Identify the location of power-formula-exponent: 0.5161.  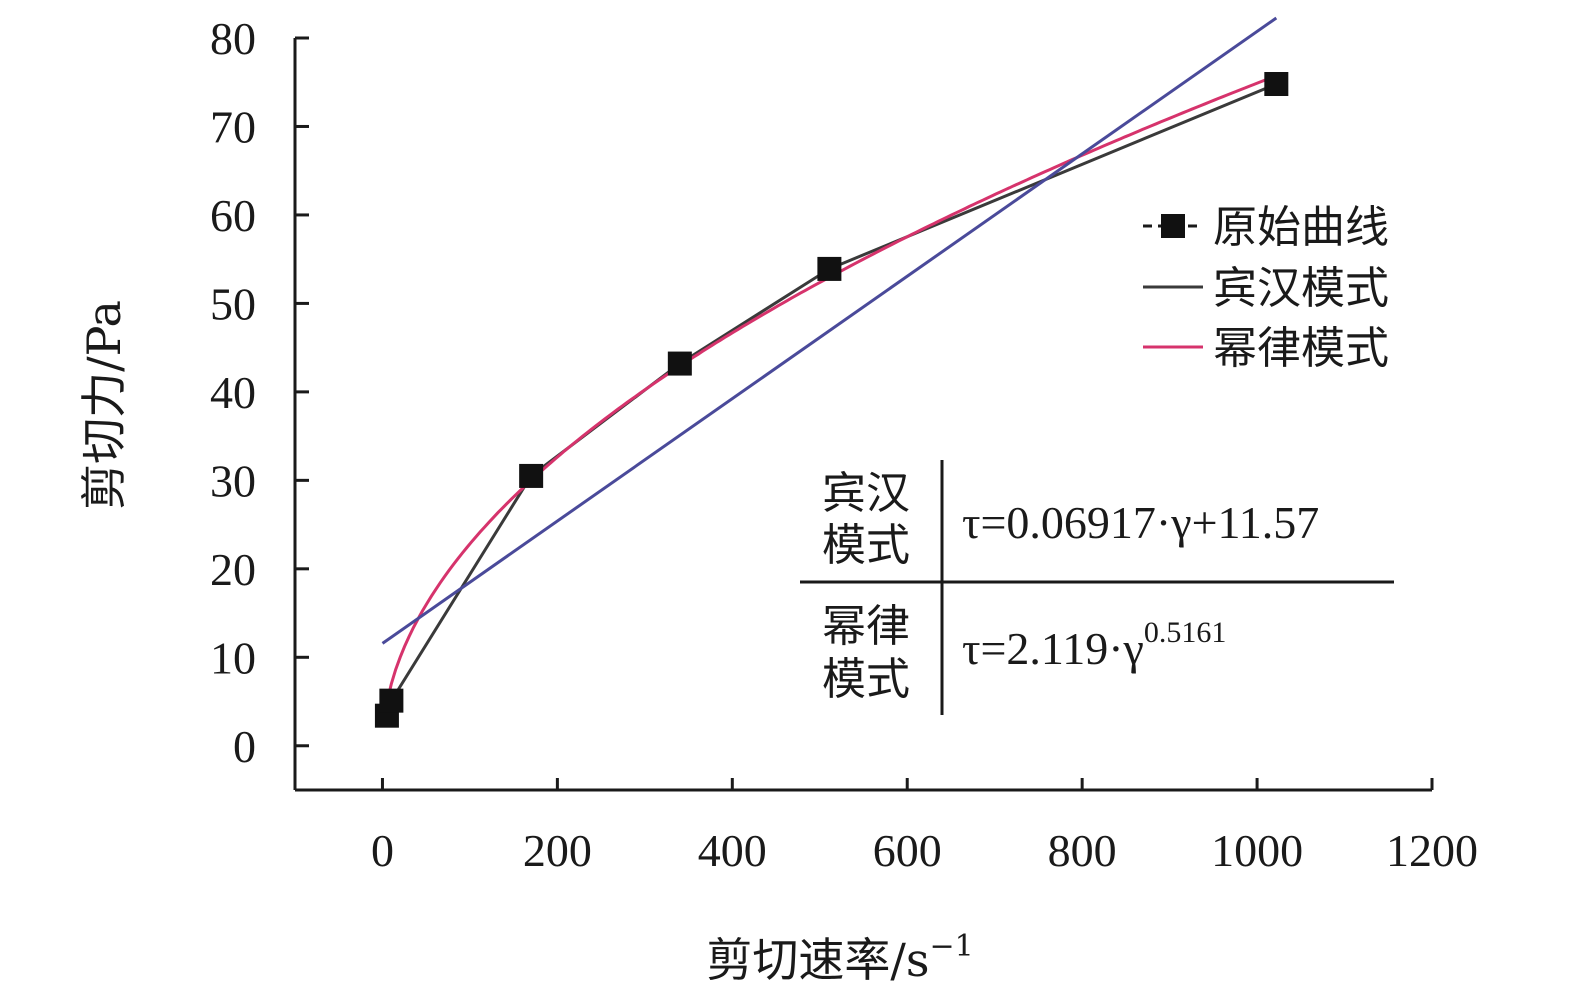
(1185, 632).